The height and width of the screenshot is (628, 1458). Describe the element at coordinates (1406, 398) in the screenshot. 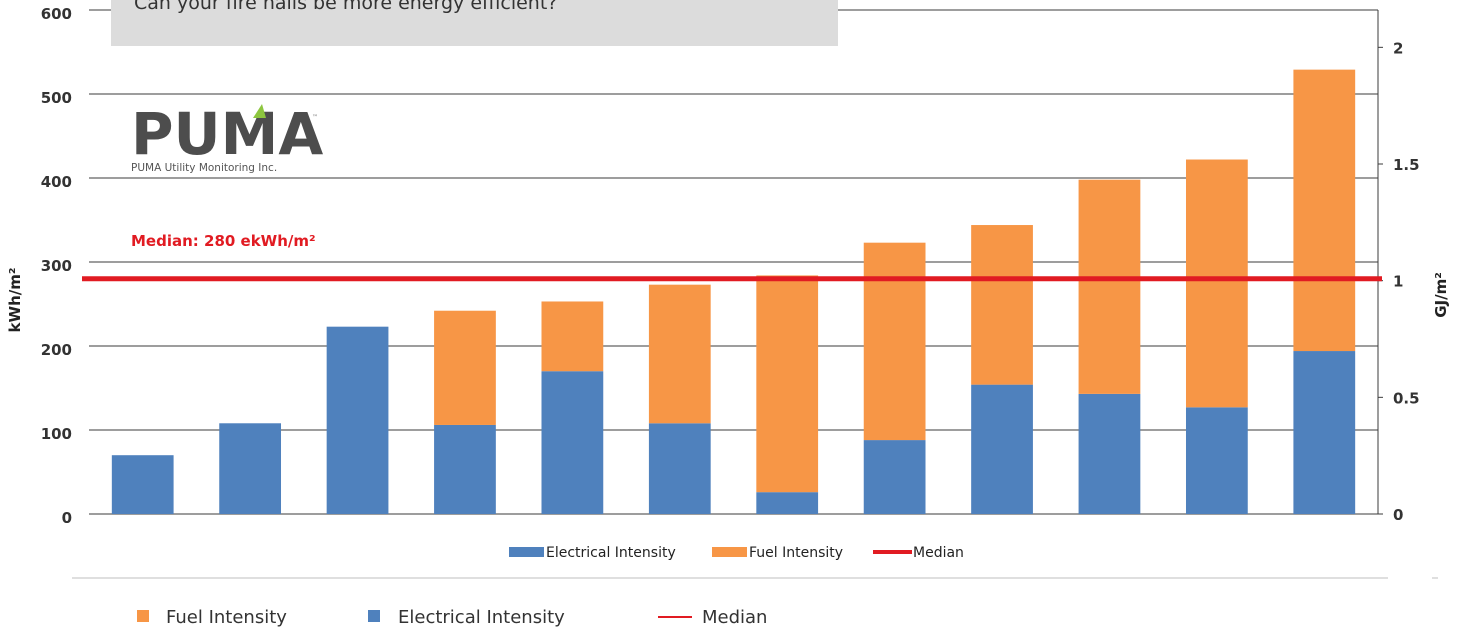

I see `y2-tick-label: 0.5` at that location.